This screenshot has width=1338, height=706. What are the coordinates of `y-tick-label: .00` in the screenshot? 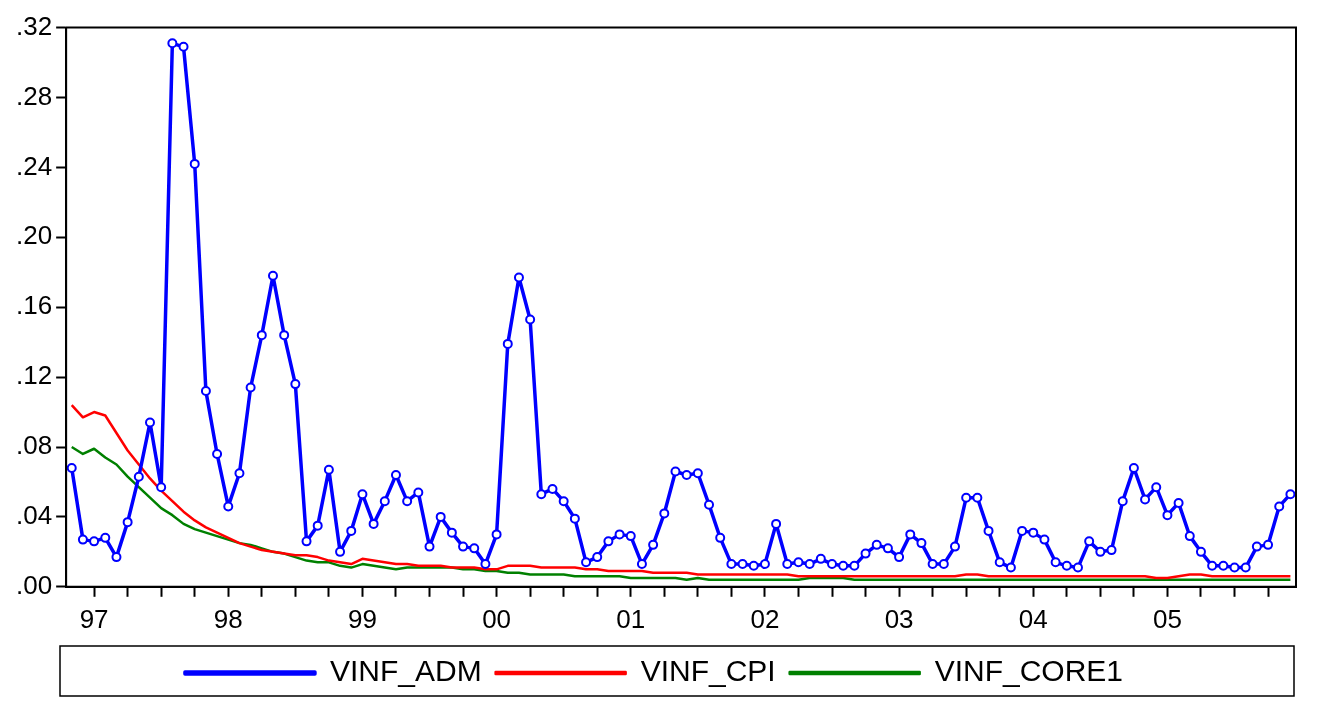 It's located at (34, 584).